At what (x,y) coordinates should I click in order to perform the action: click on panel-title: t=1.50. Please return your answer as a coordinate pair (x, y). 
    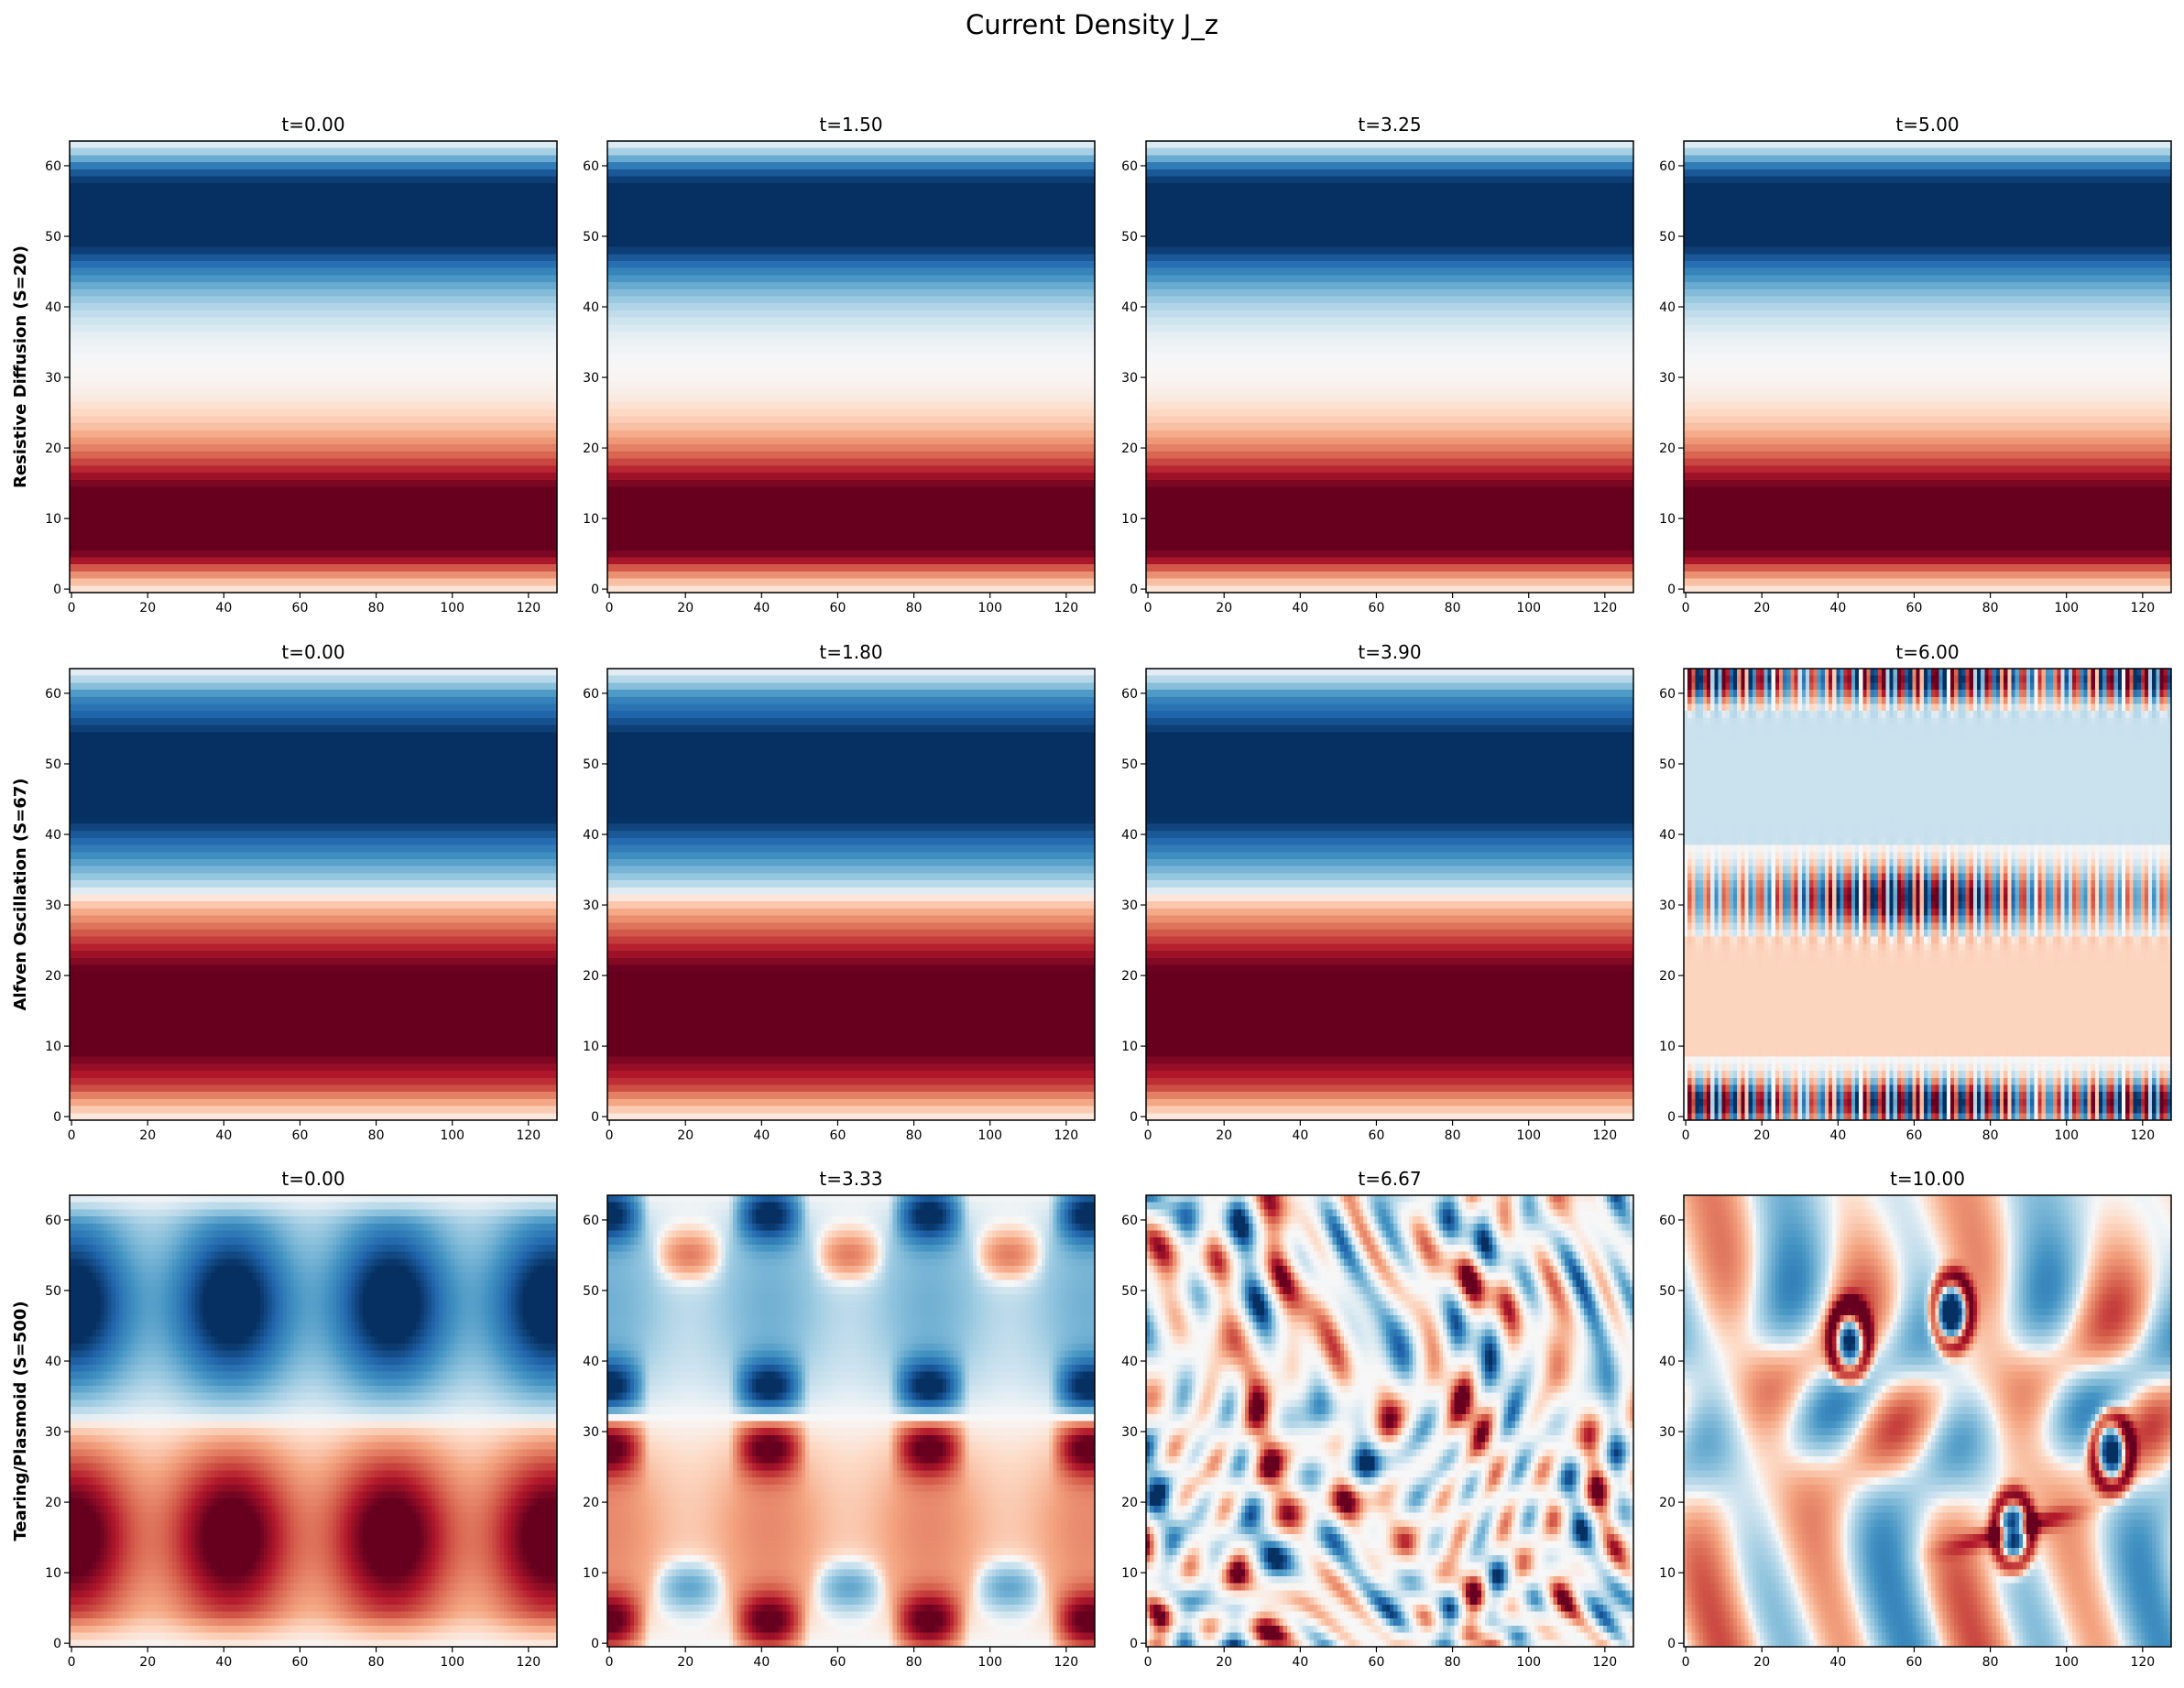
    Looking at the image, I should click on (850, 125).